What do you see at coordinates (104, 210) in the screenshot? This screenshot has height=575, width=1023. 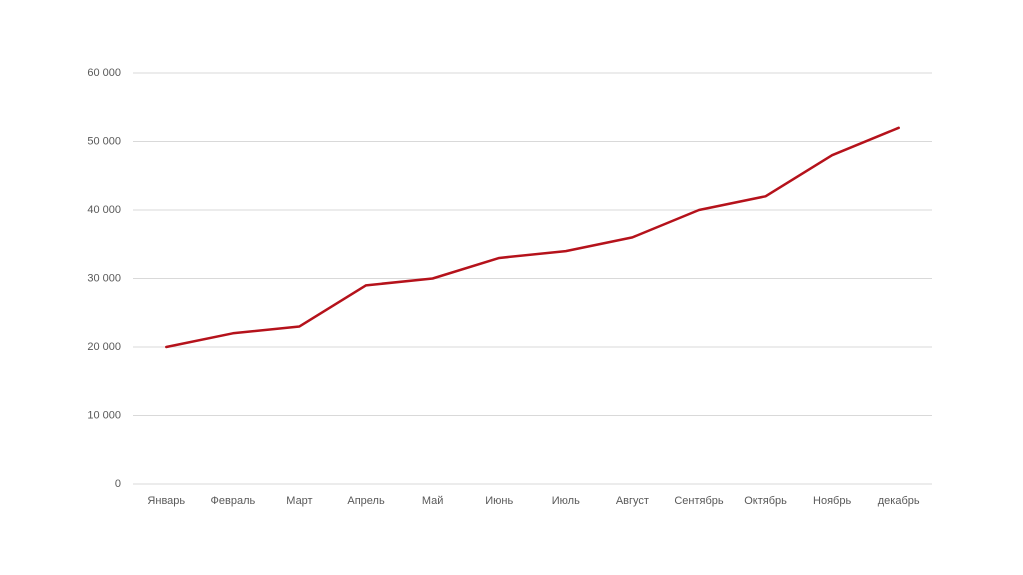 I see `y-tick-label: 40 000` at bounding box center [104, 210].